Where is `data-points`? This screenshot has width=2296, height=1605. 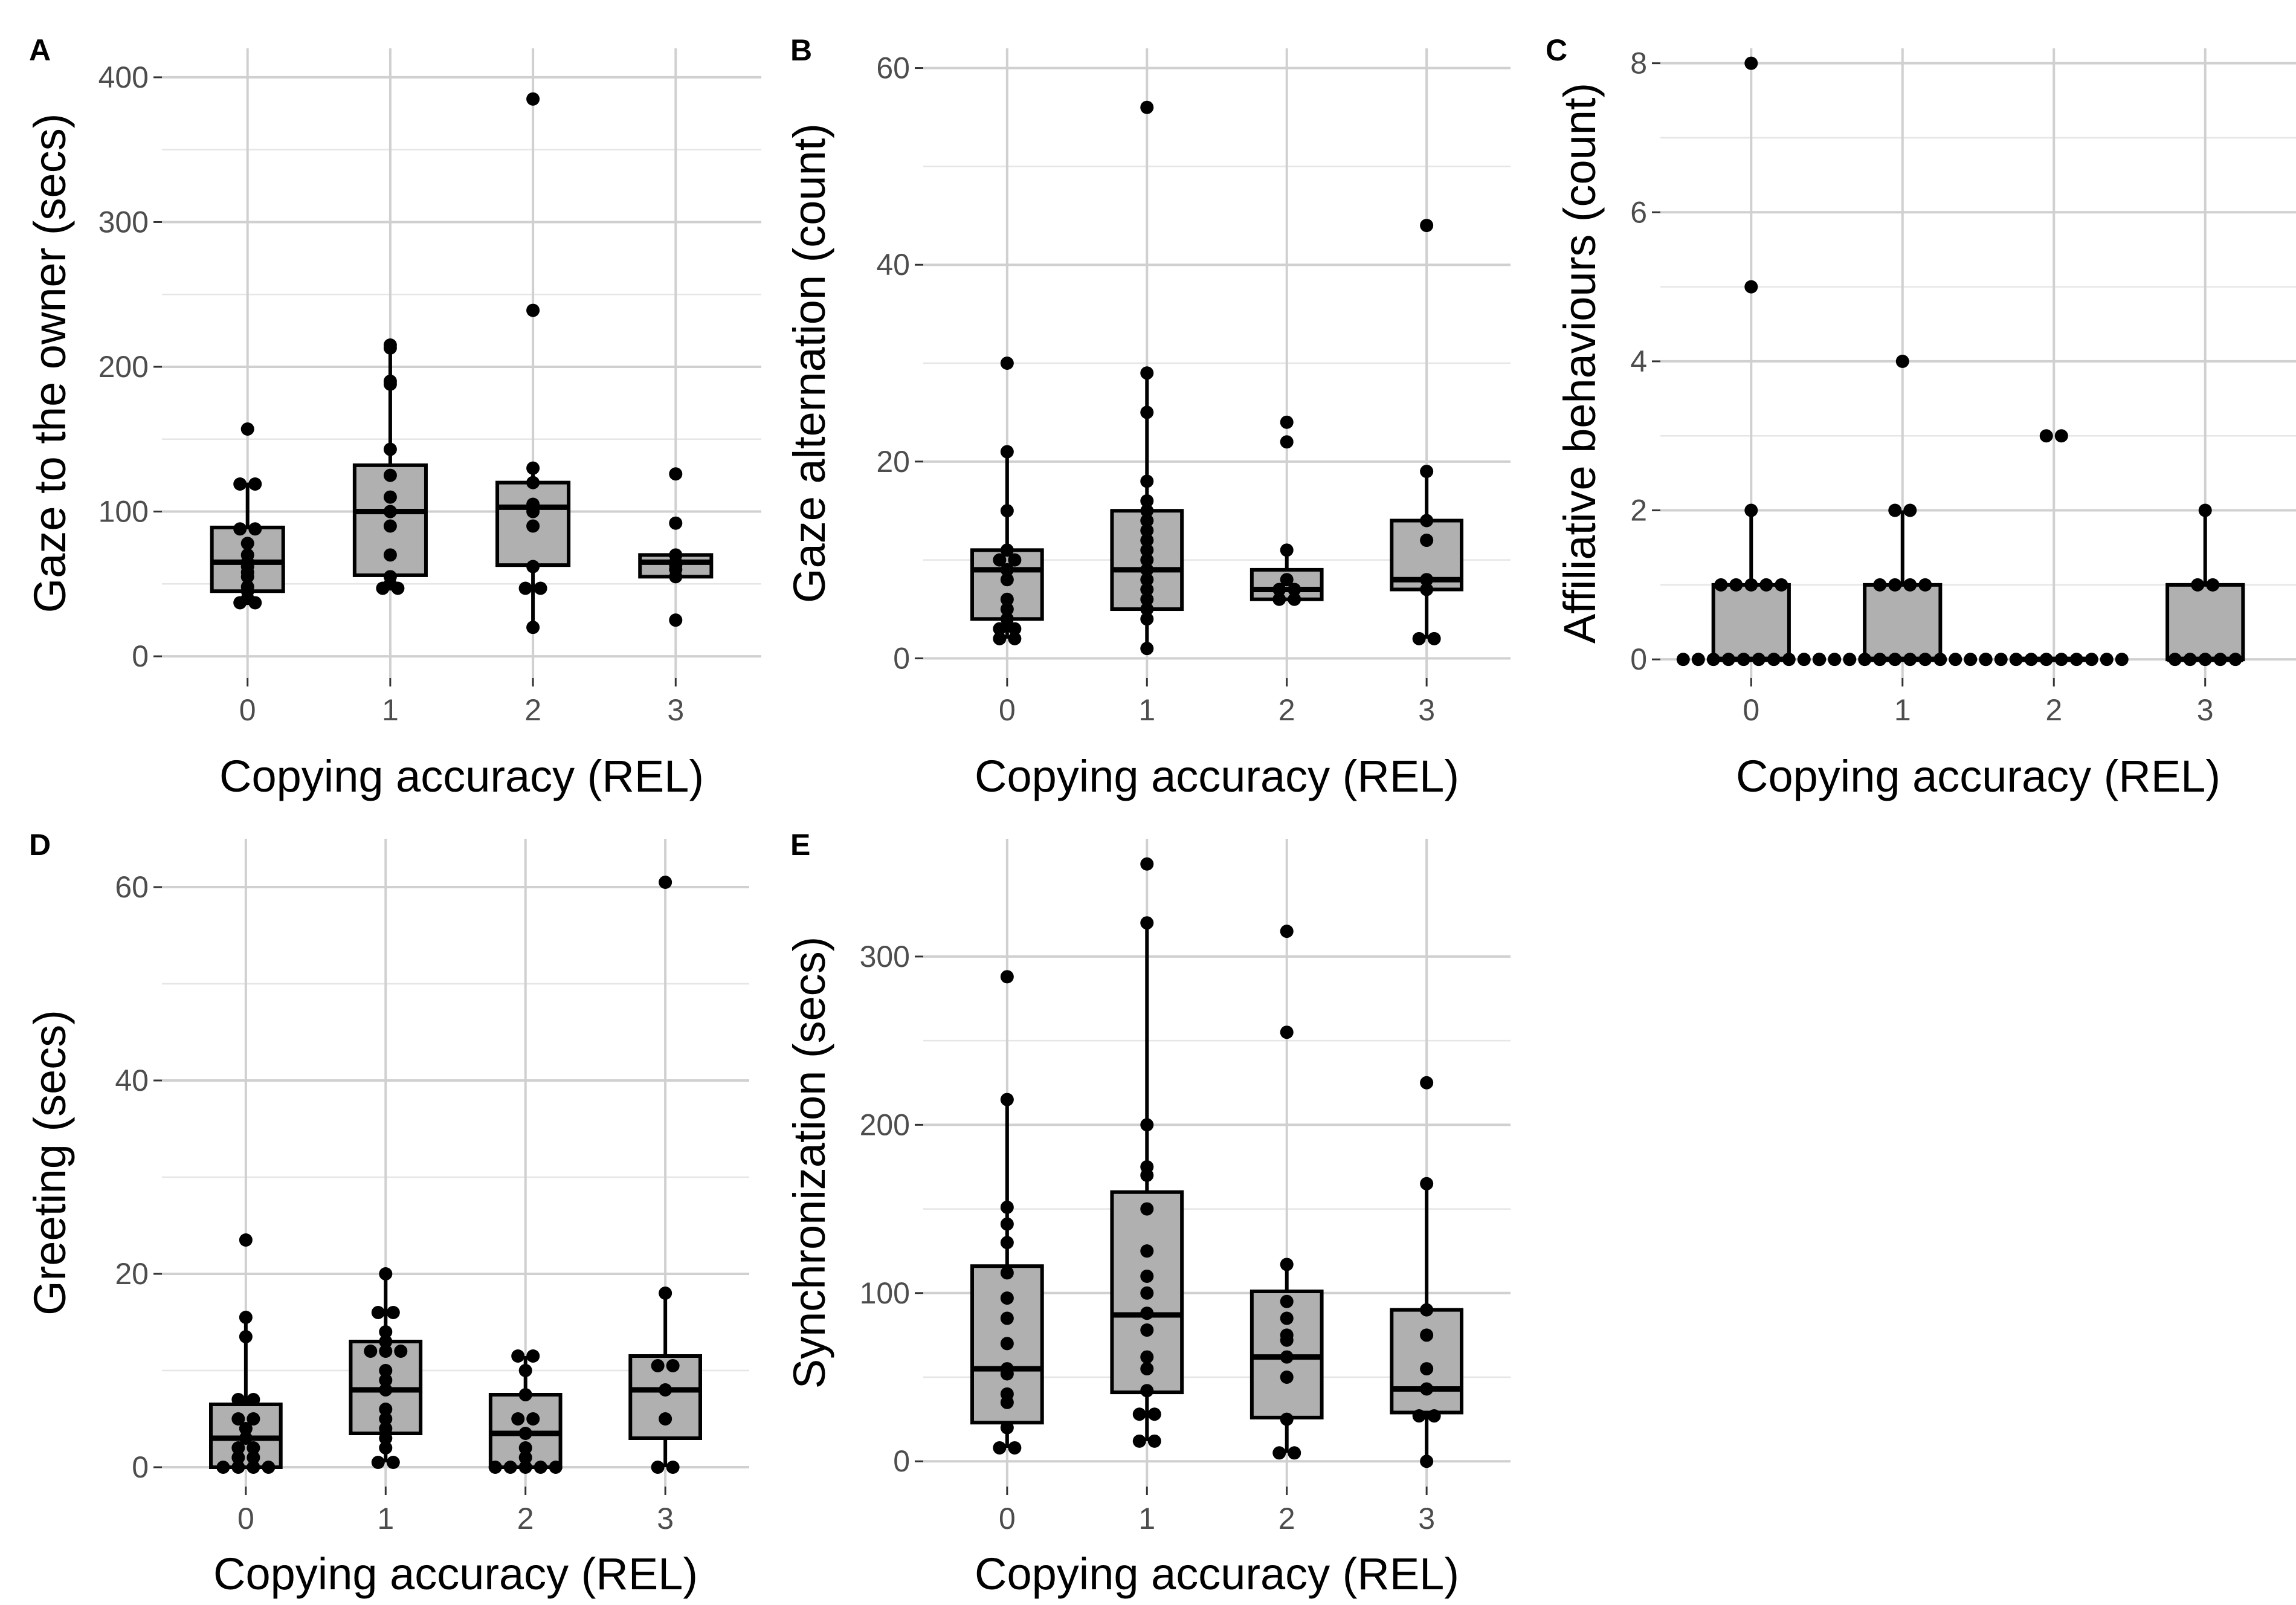 data-points is located at coordinates (1217, 378).